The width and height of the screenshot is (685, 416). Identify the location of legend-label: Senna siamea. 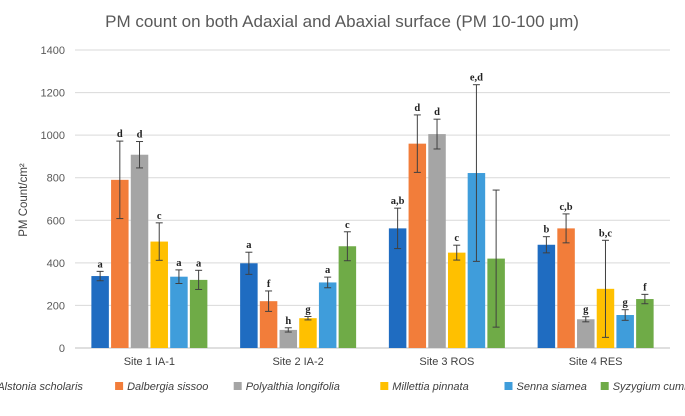
(552, 387).